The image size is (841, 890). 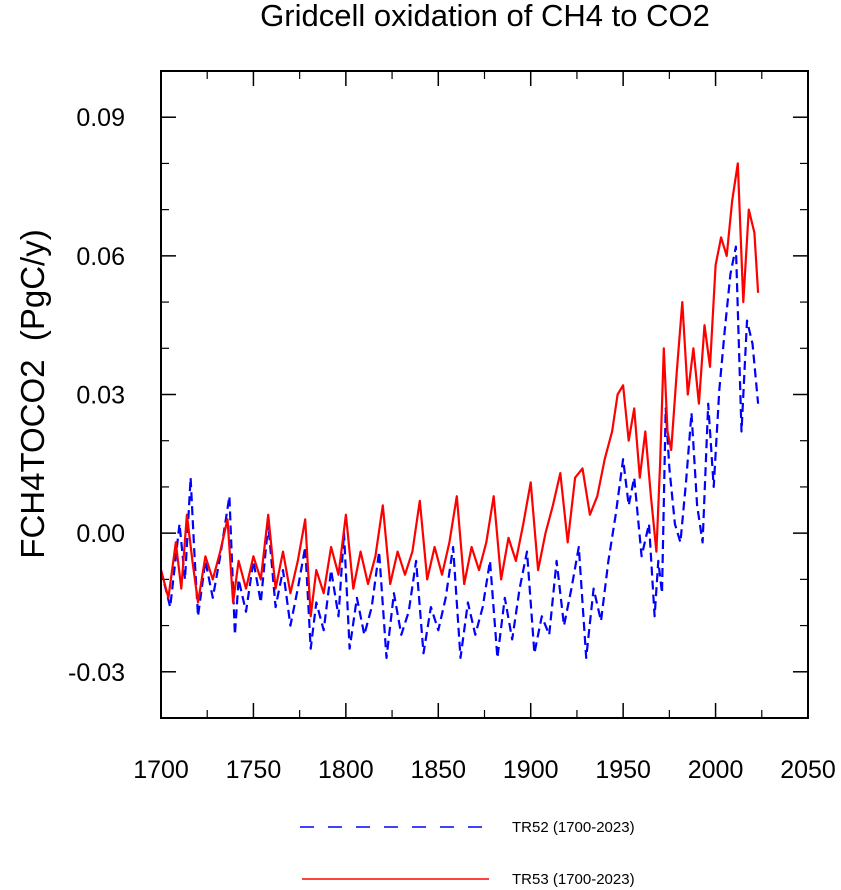 I want to click on x-tick-label: 1950, so click(x=623, y=770).